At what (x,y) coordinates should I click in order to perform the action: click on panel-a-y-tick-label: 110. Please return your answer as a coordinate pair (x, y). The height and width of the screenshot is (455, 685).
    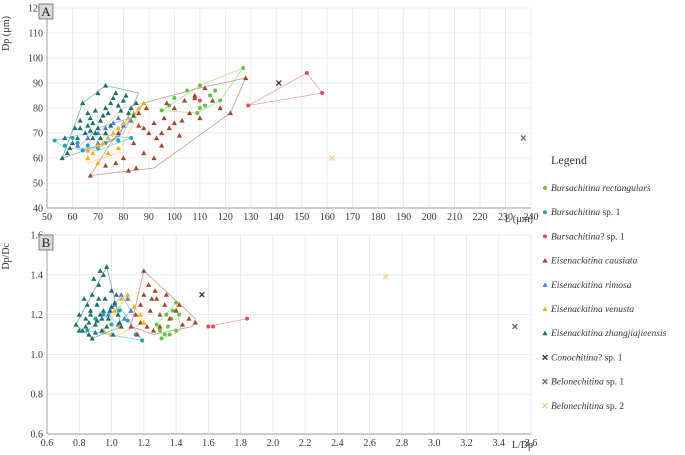
    Looking at the image, I should click on (35, 34).